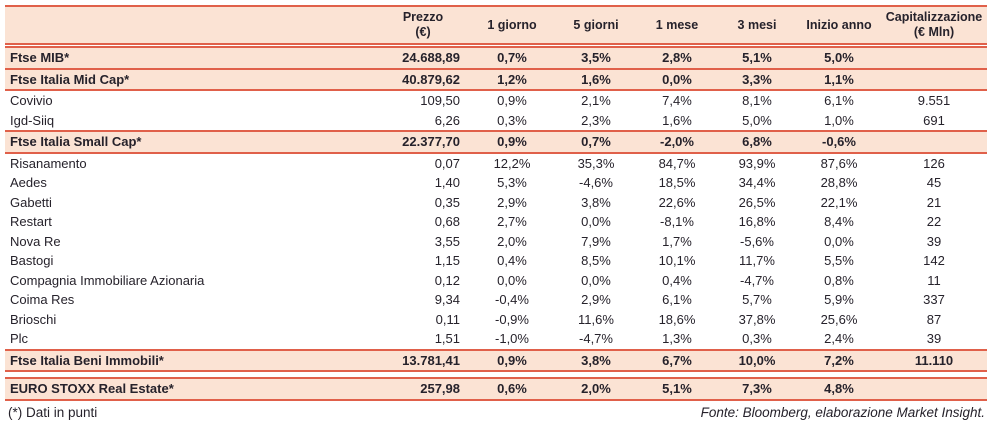 The height and width of the screenshot is (425, 992). Describe the element at coordinates (677, 120) in the screenshot. I see `cell-m1: 1,6%` at that location.